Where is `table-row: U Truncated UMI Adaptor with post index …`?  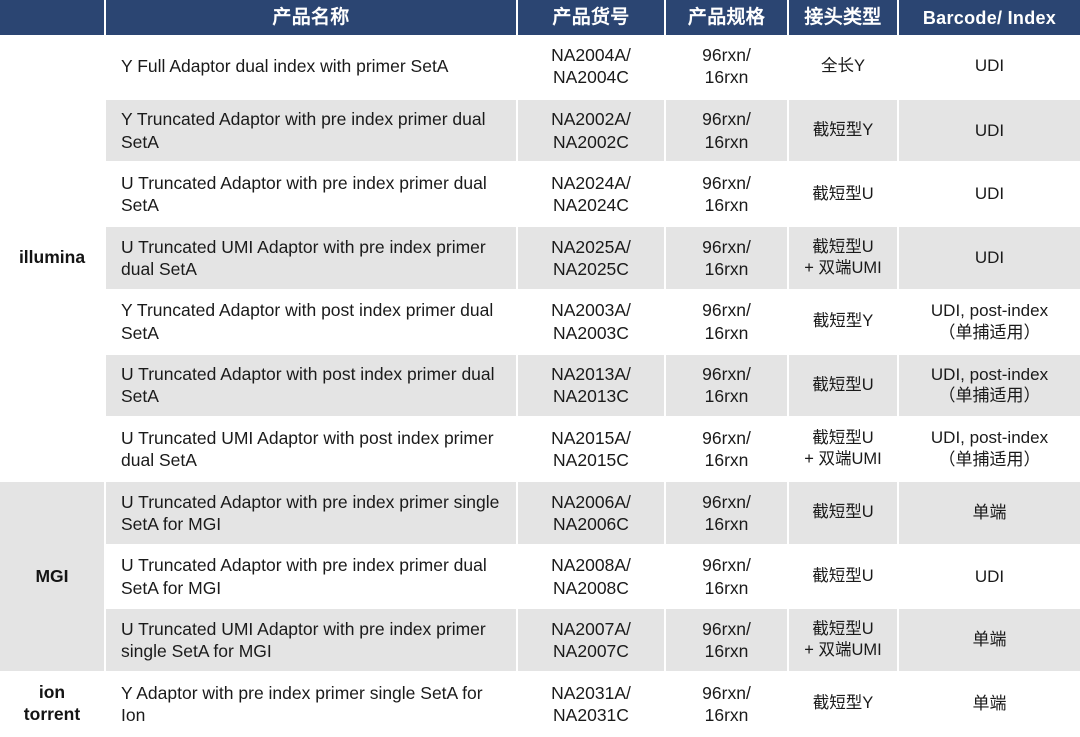
table-row: U Truncated UMI Adaptor with post index … is located at coordinates (540, 450).